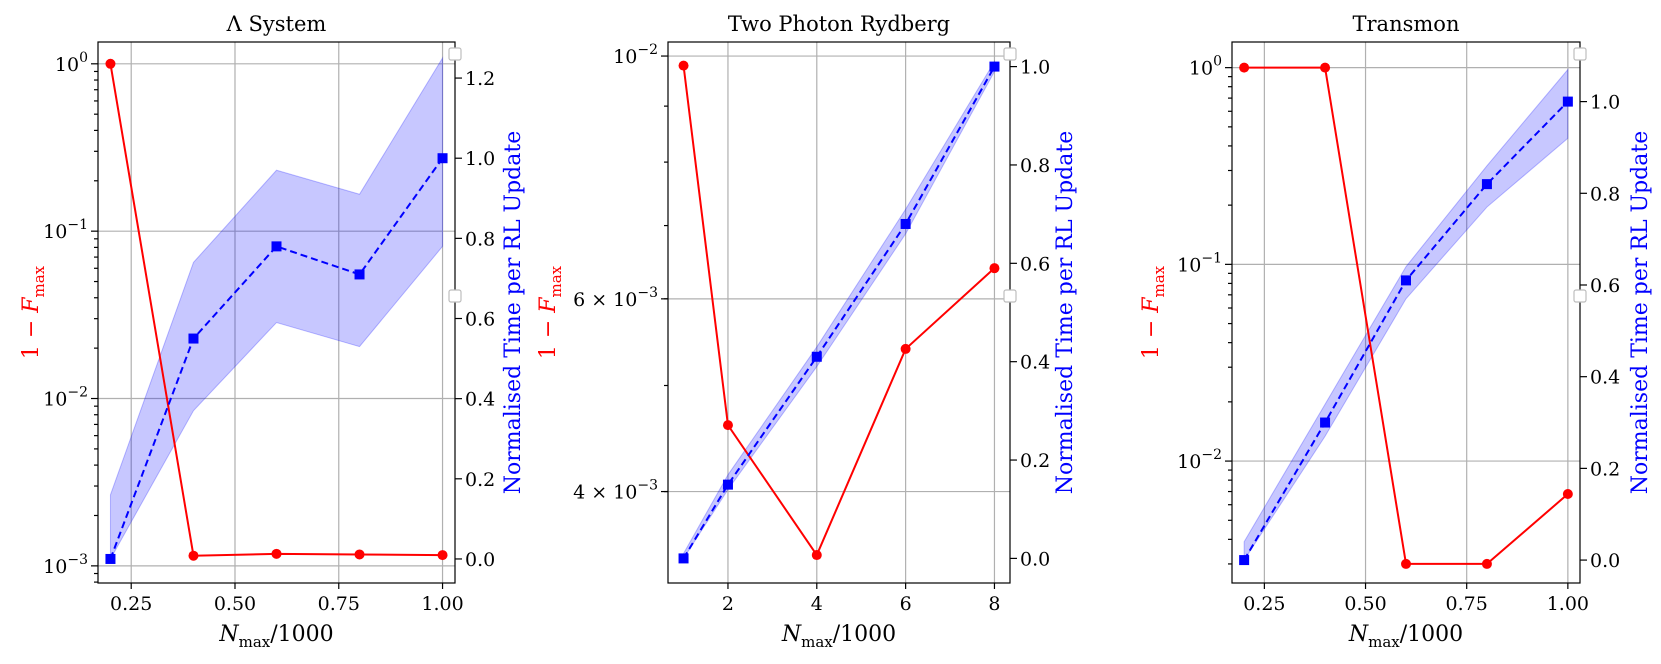 The image size is (1661, 664). What do you see at coordinates (906, 604) in the screenshot?
I see `x-tick-label: 6` at bounding box center [906, 604].